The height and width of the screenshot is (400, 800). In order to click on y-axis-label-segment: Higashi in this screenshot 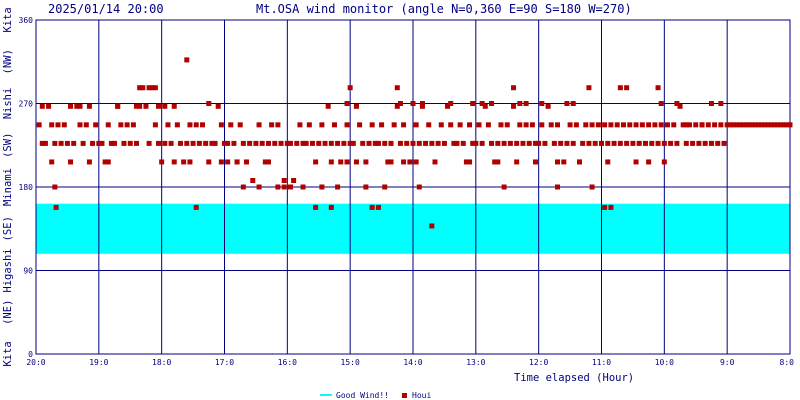, I will do `click(8, 270)`.